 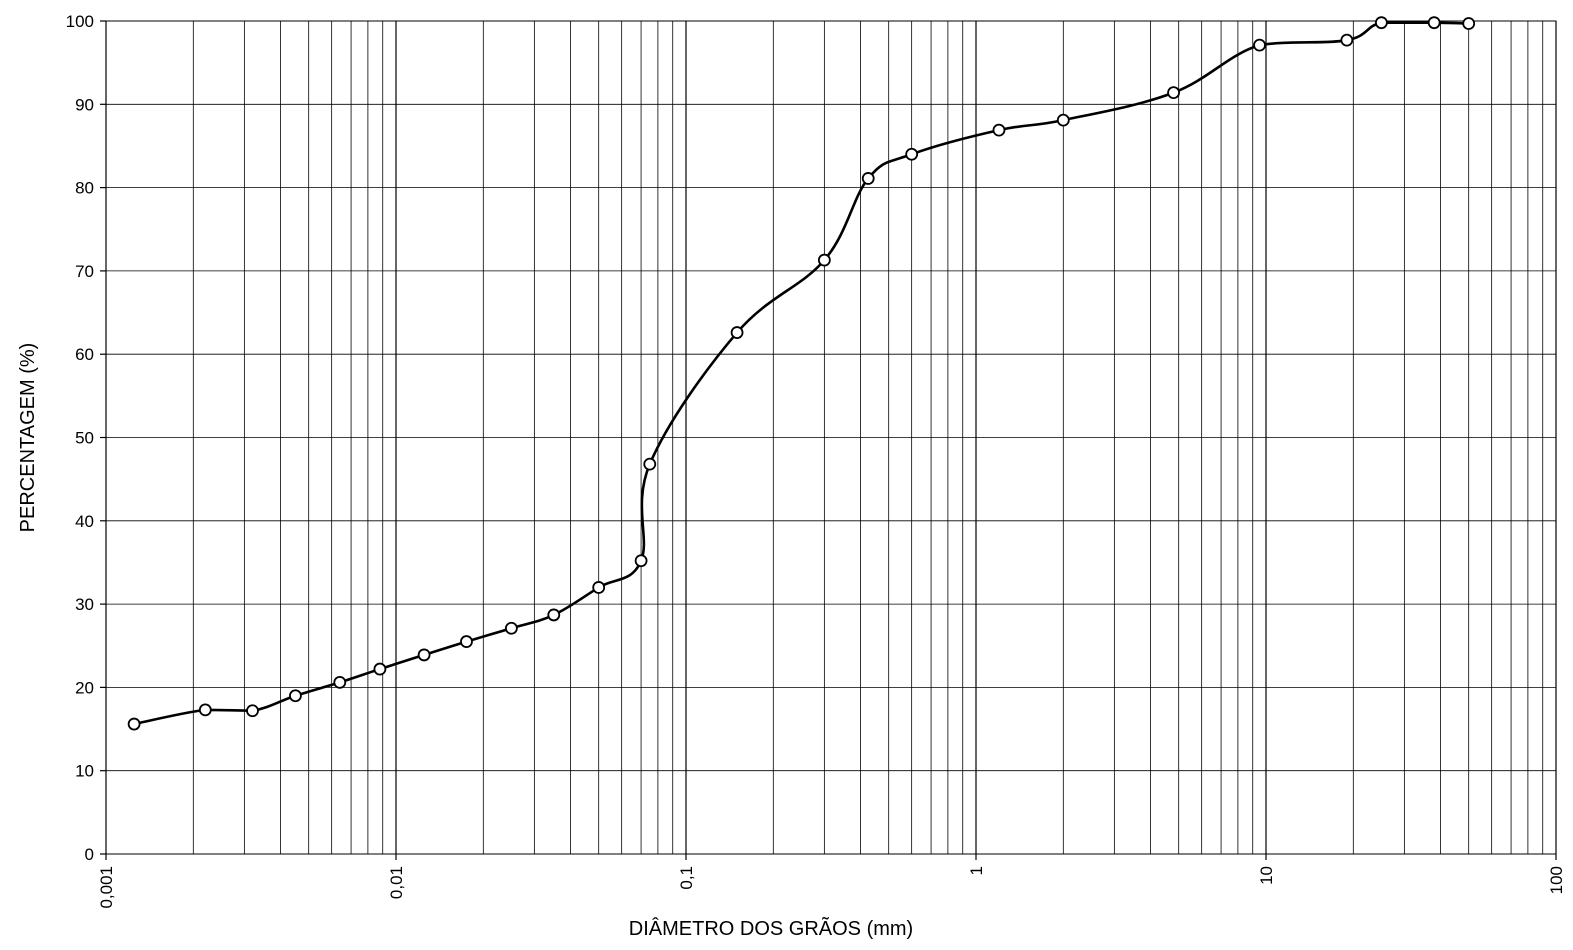 What do you see at coordinates (84, 271) in the screenshot?
I see `y-tick-label: 70` at bounding box center [84, 271].